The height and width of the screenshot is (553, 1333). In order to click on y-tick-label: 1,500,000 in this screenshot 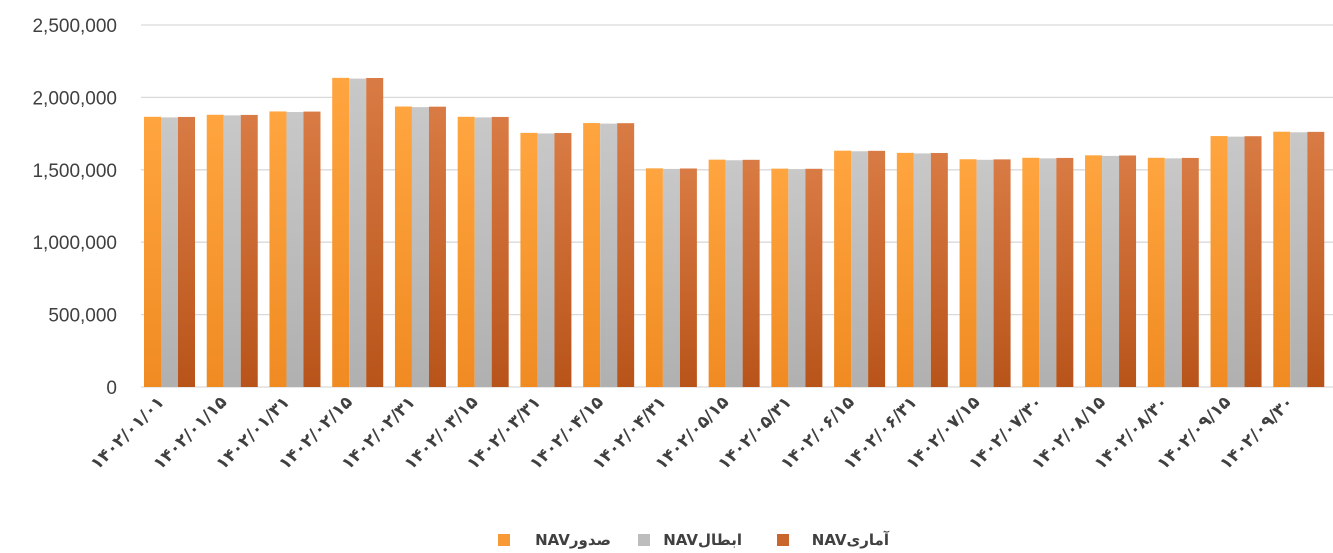, I will do `click(74, 171)`.